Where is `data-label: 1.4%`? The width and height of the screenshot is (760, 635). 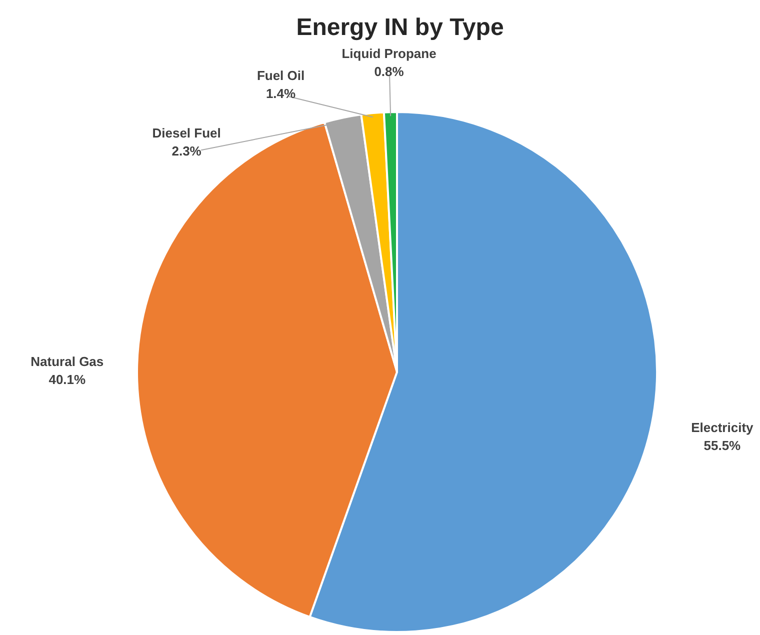
data-label: 1.4% is located at coordinates (281, 93).